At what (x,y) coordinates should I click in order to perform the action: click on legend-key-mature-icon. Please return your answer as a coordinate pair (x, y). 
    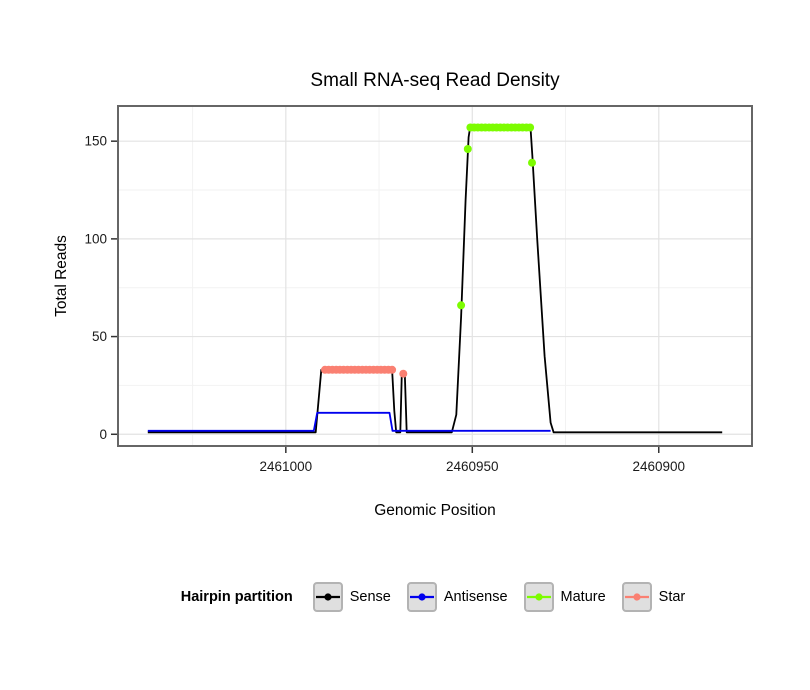
    Looking at the image, I should click on (538, 597).